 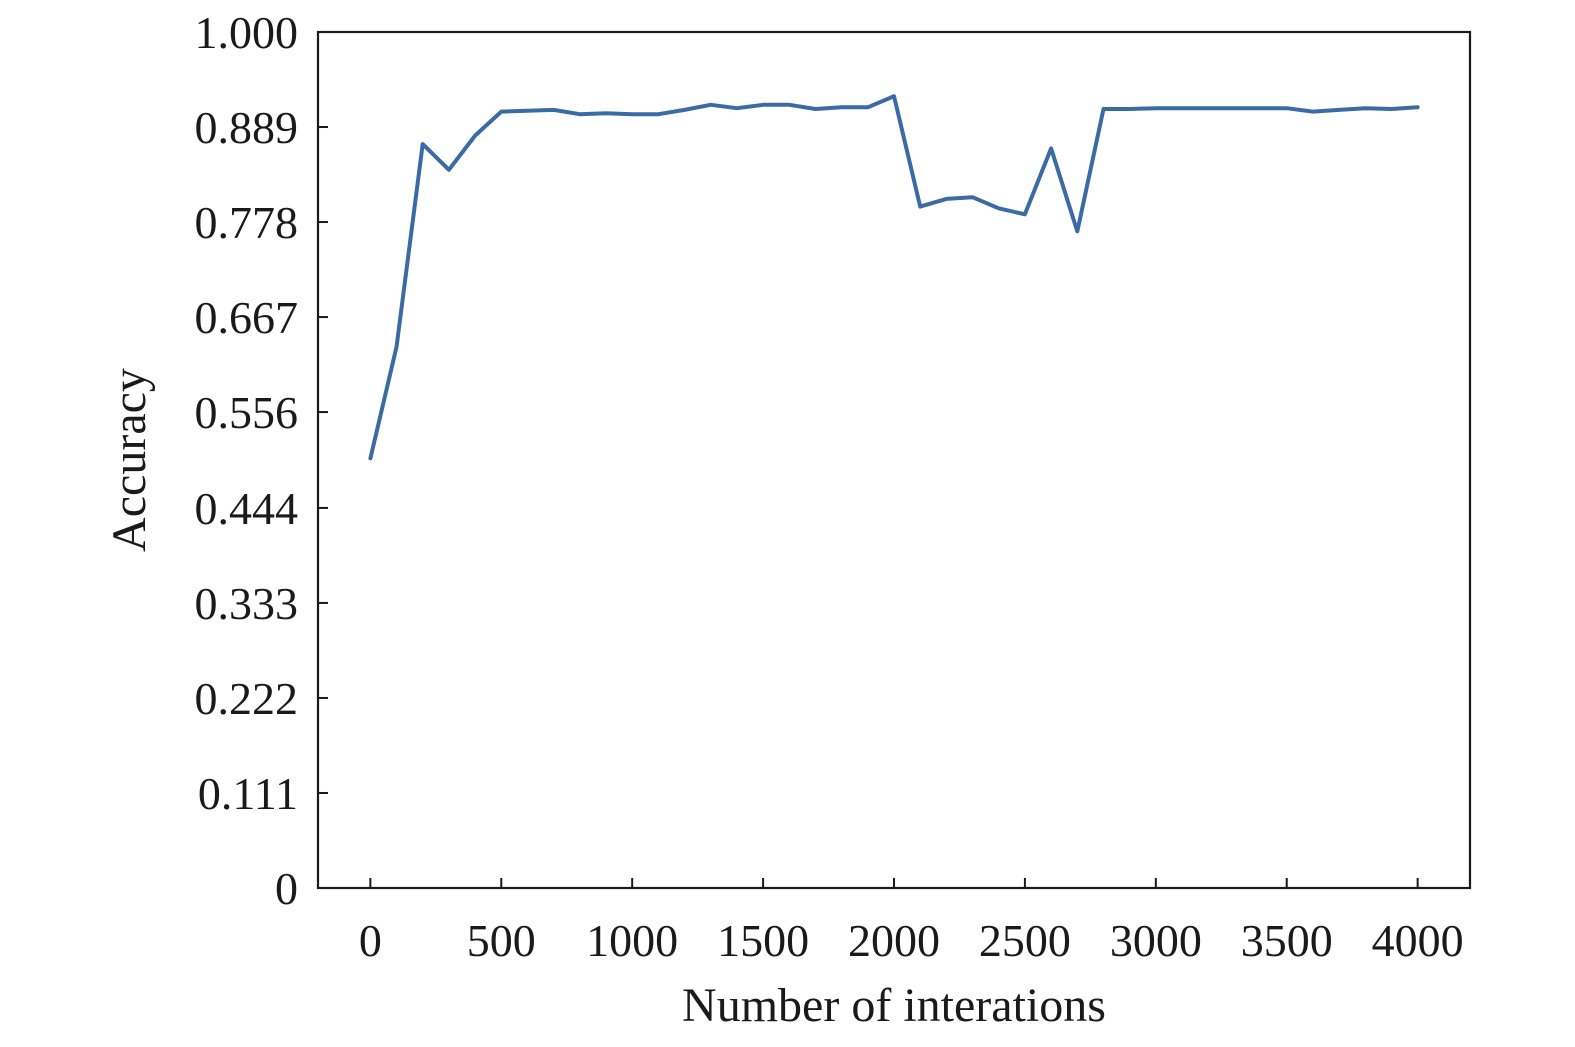 I want to click on y-tick-label: 0.889, so click(x=247, y=127).